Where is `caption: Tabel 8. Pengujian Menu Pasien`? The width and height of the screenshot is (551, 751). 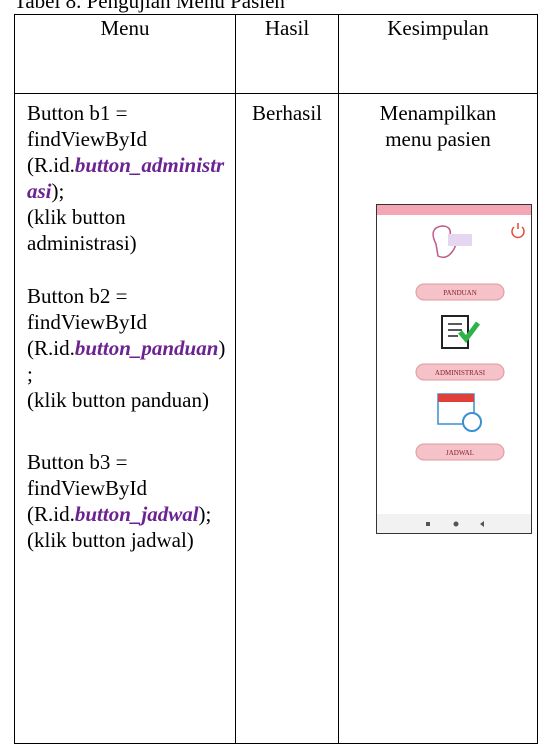 caption: Tabel 8. Pengujian Menu Pasien is located at coordinates (149, 6).